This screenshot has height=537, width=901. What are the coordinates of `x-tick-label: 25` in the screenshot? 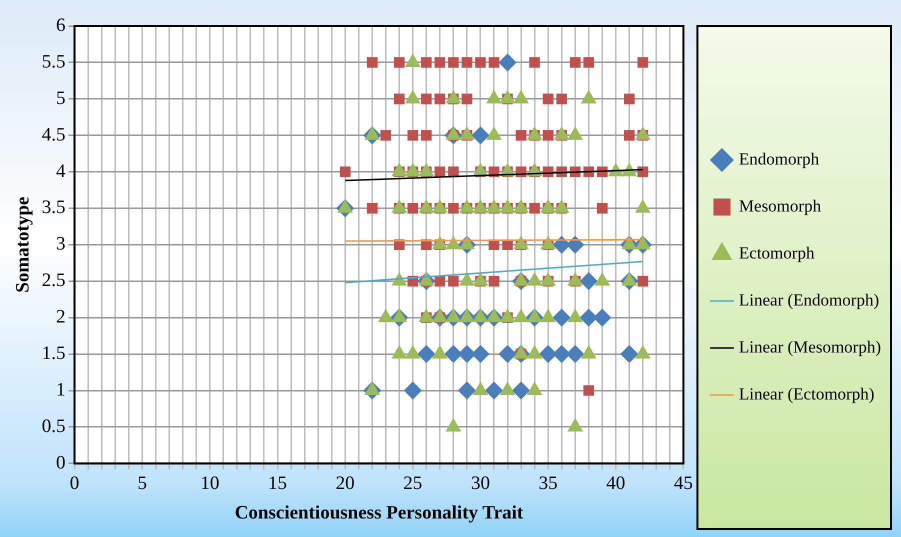 It's located at (412, 483).